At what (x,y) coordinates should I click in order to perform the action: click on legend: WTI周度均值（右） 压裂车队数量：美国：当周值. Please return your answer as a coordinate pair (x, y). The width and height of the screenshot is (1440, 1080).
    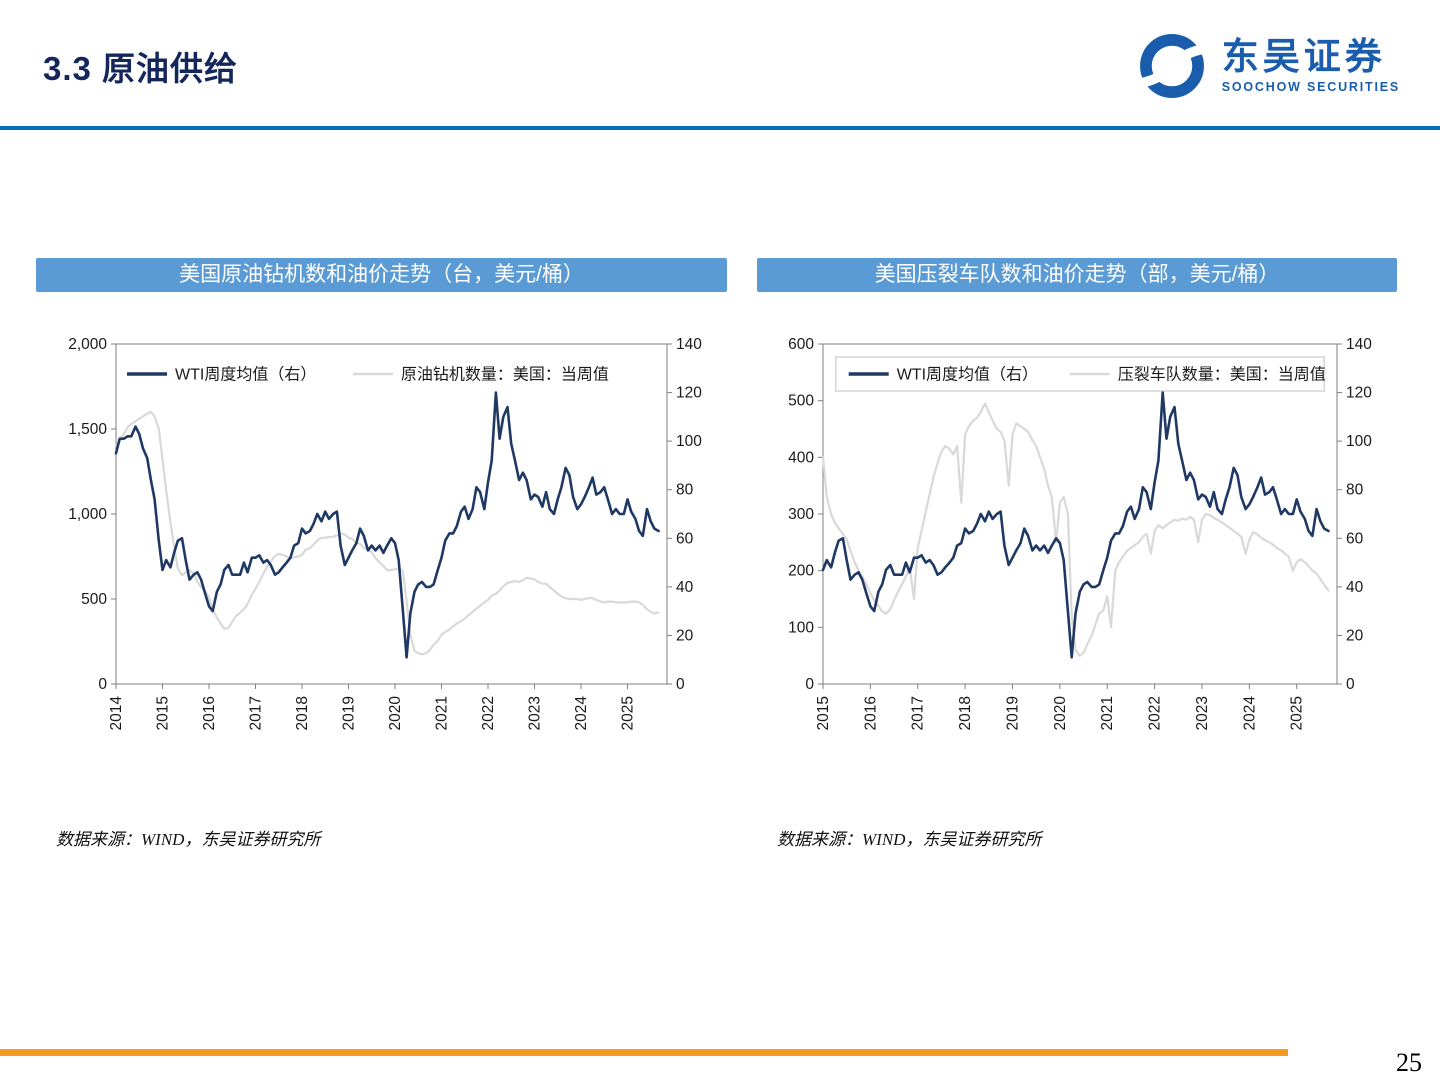
    Looking at the image, I should click on (1087, 375).